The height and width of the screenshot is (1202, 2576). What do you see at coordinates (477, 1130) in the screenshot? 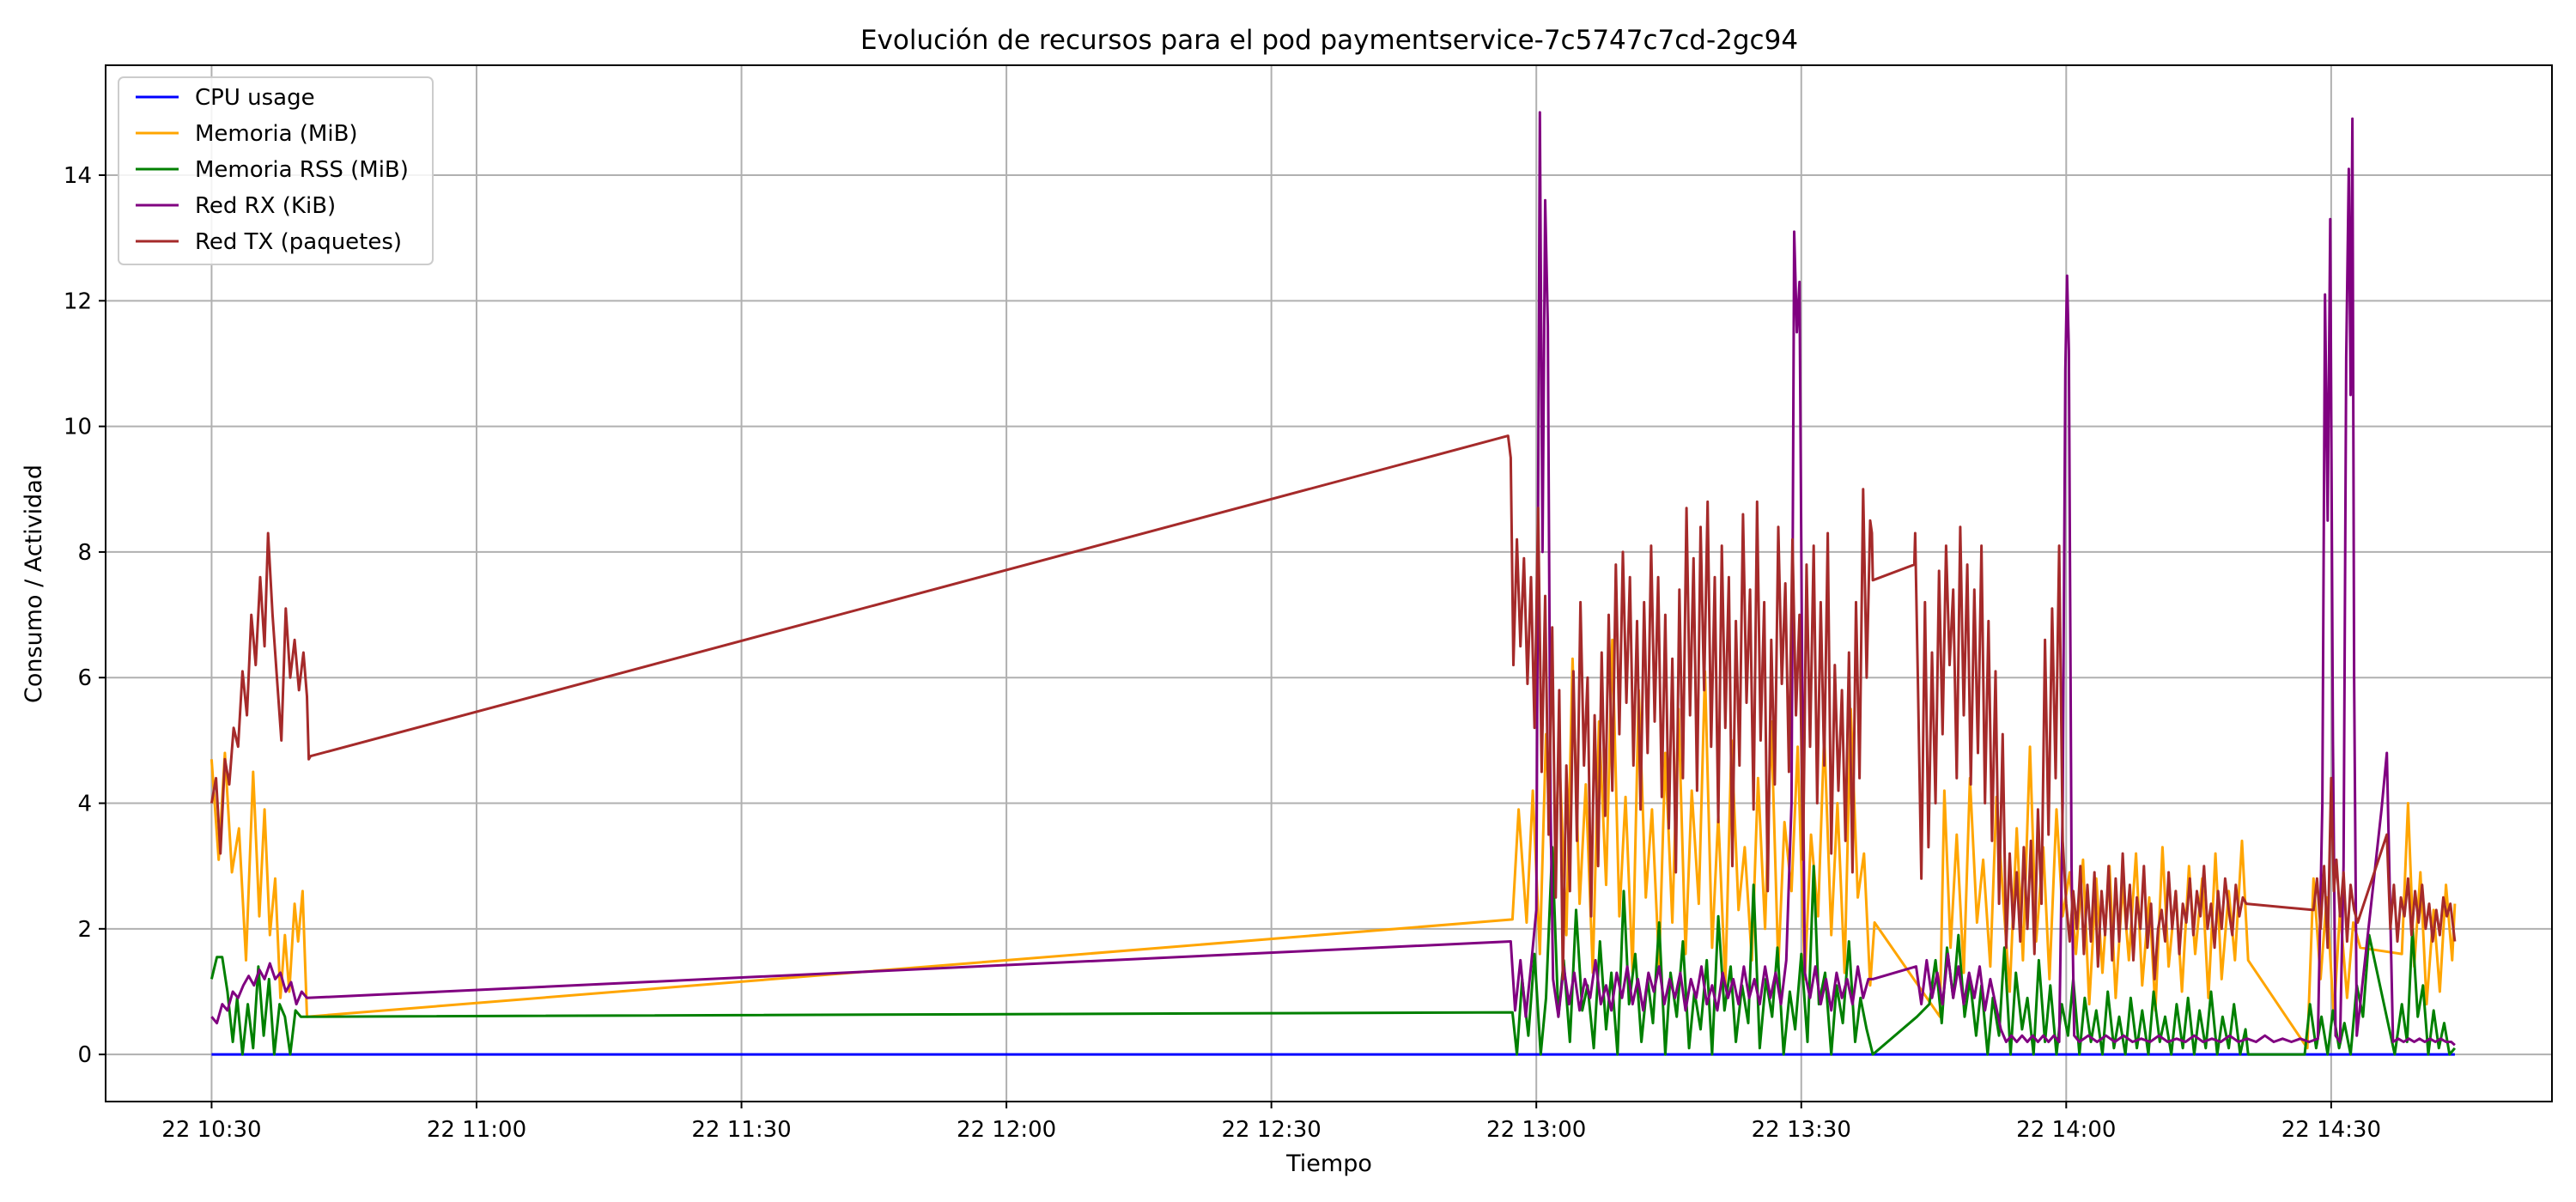
I see `x-tick-label: 22 11:00` at bounding box center [477, 1130].